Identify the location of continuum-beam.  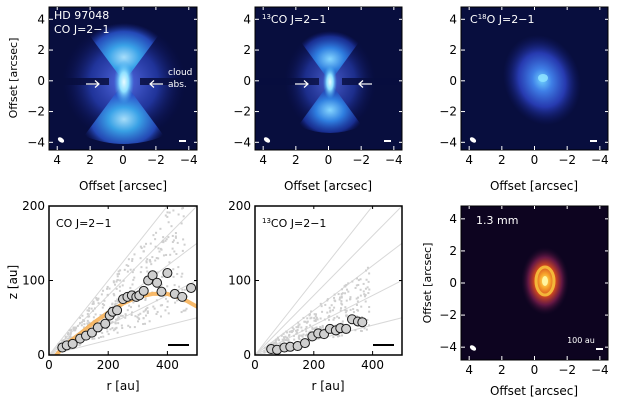
(473, 348).